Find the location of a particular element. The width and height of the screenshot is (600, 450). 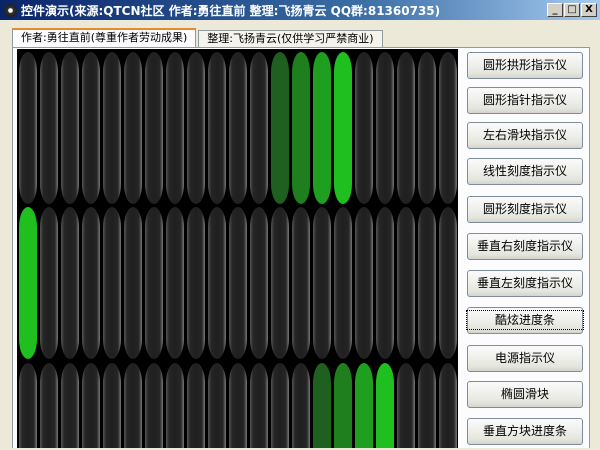

button-label: 左右滑块指示仪 is located at coordinates (524, 135).